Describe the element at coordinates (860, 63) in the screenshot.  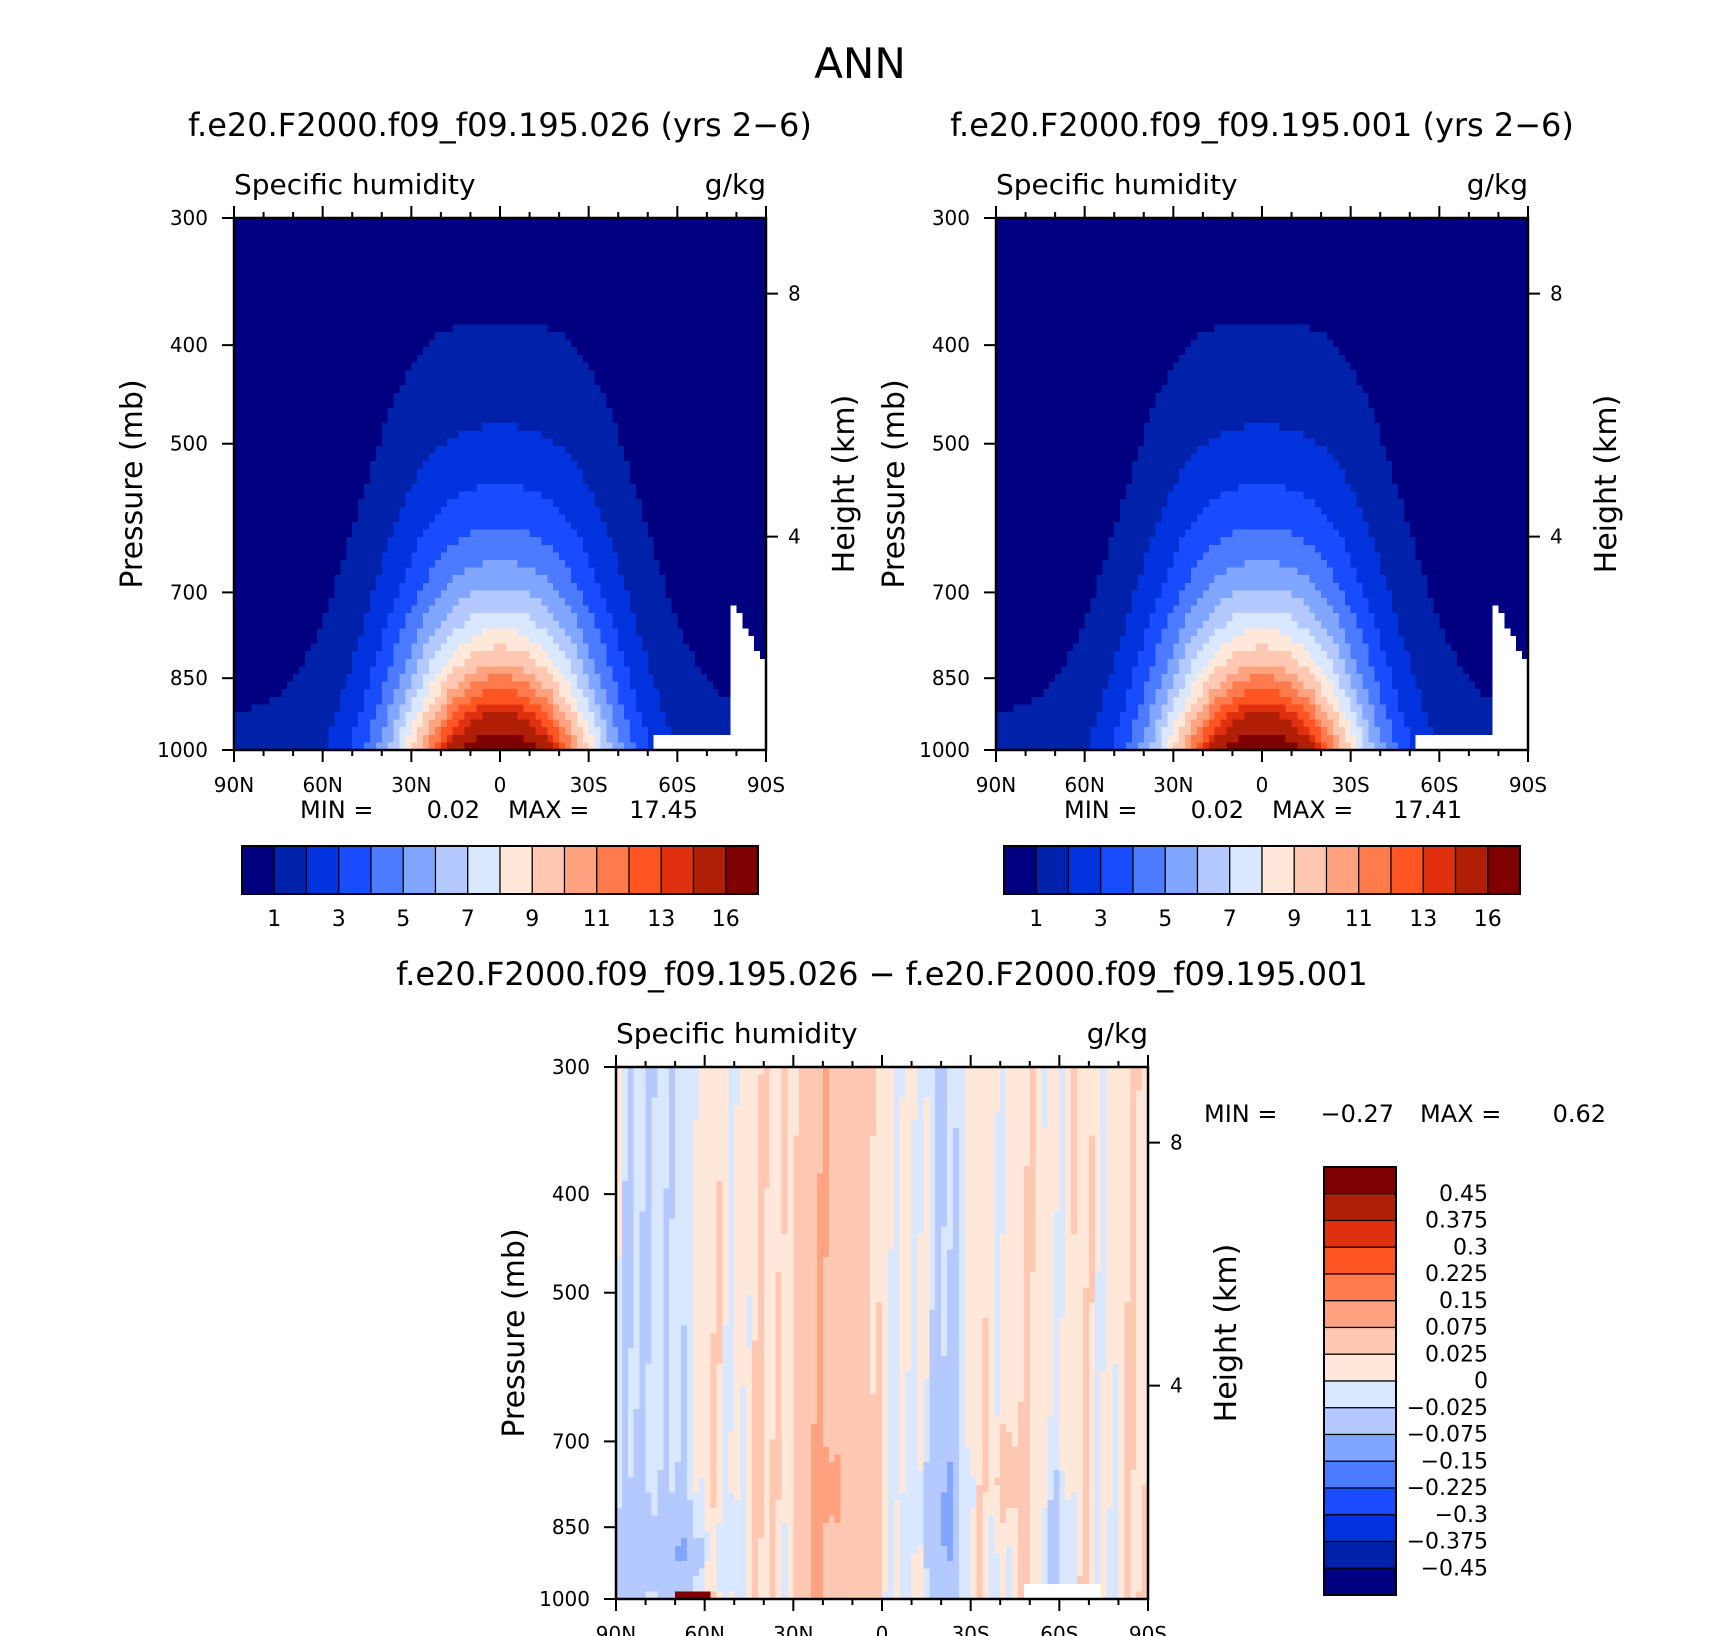
I see `figure-title: ANN` at that location.